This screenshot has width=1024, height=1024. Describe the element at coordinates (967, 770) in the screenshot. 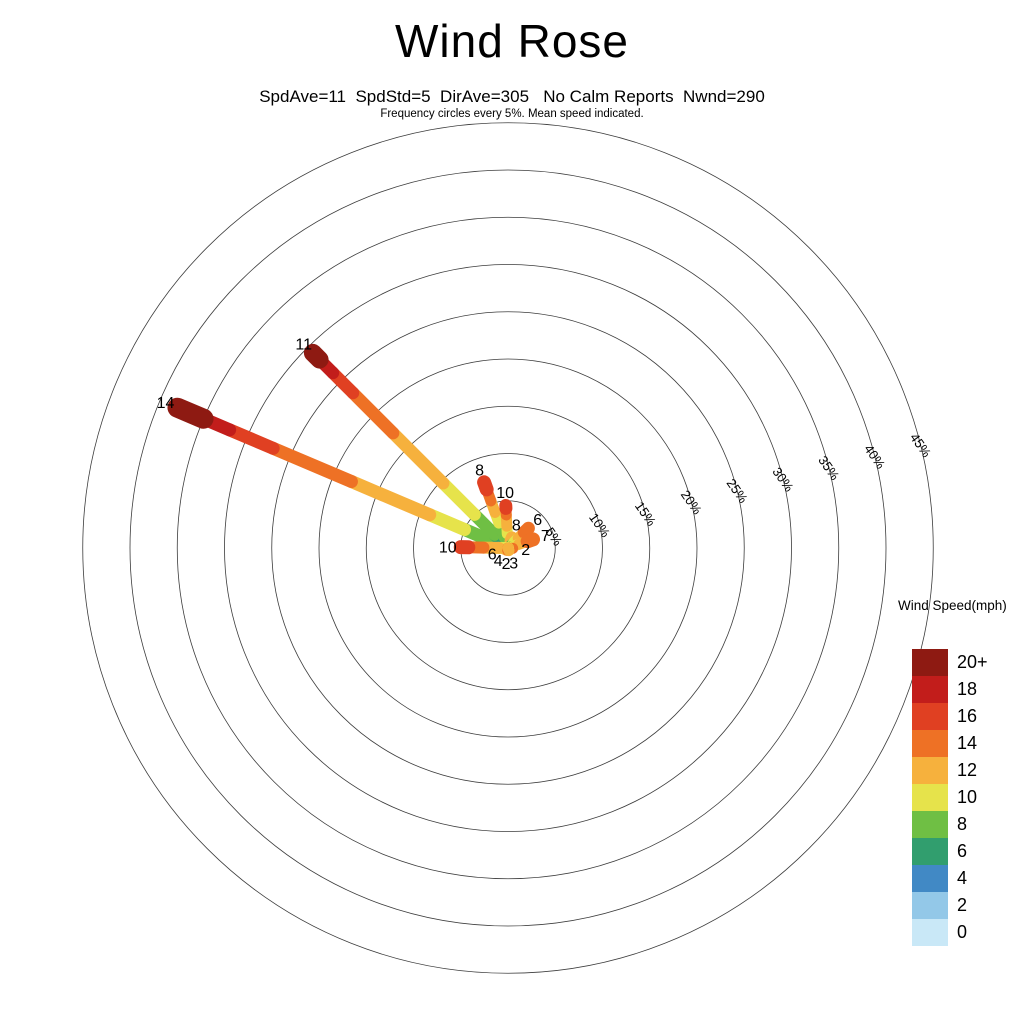

I see `legend-label: 12` at that location.